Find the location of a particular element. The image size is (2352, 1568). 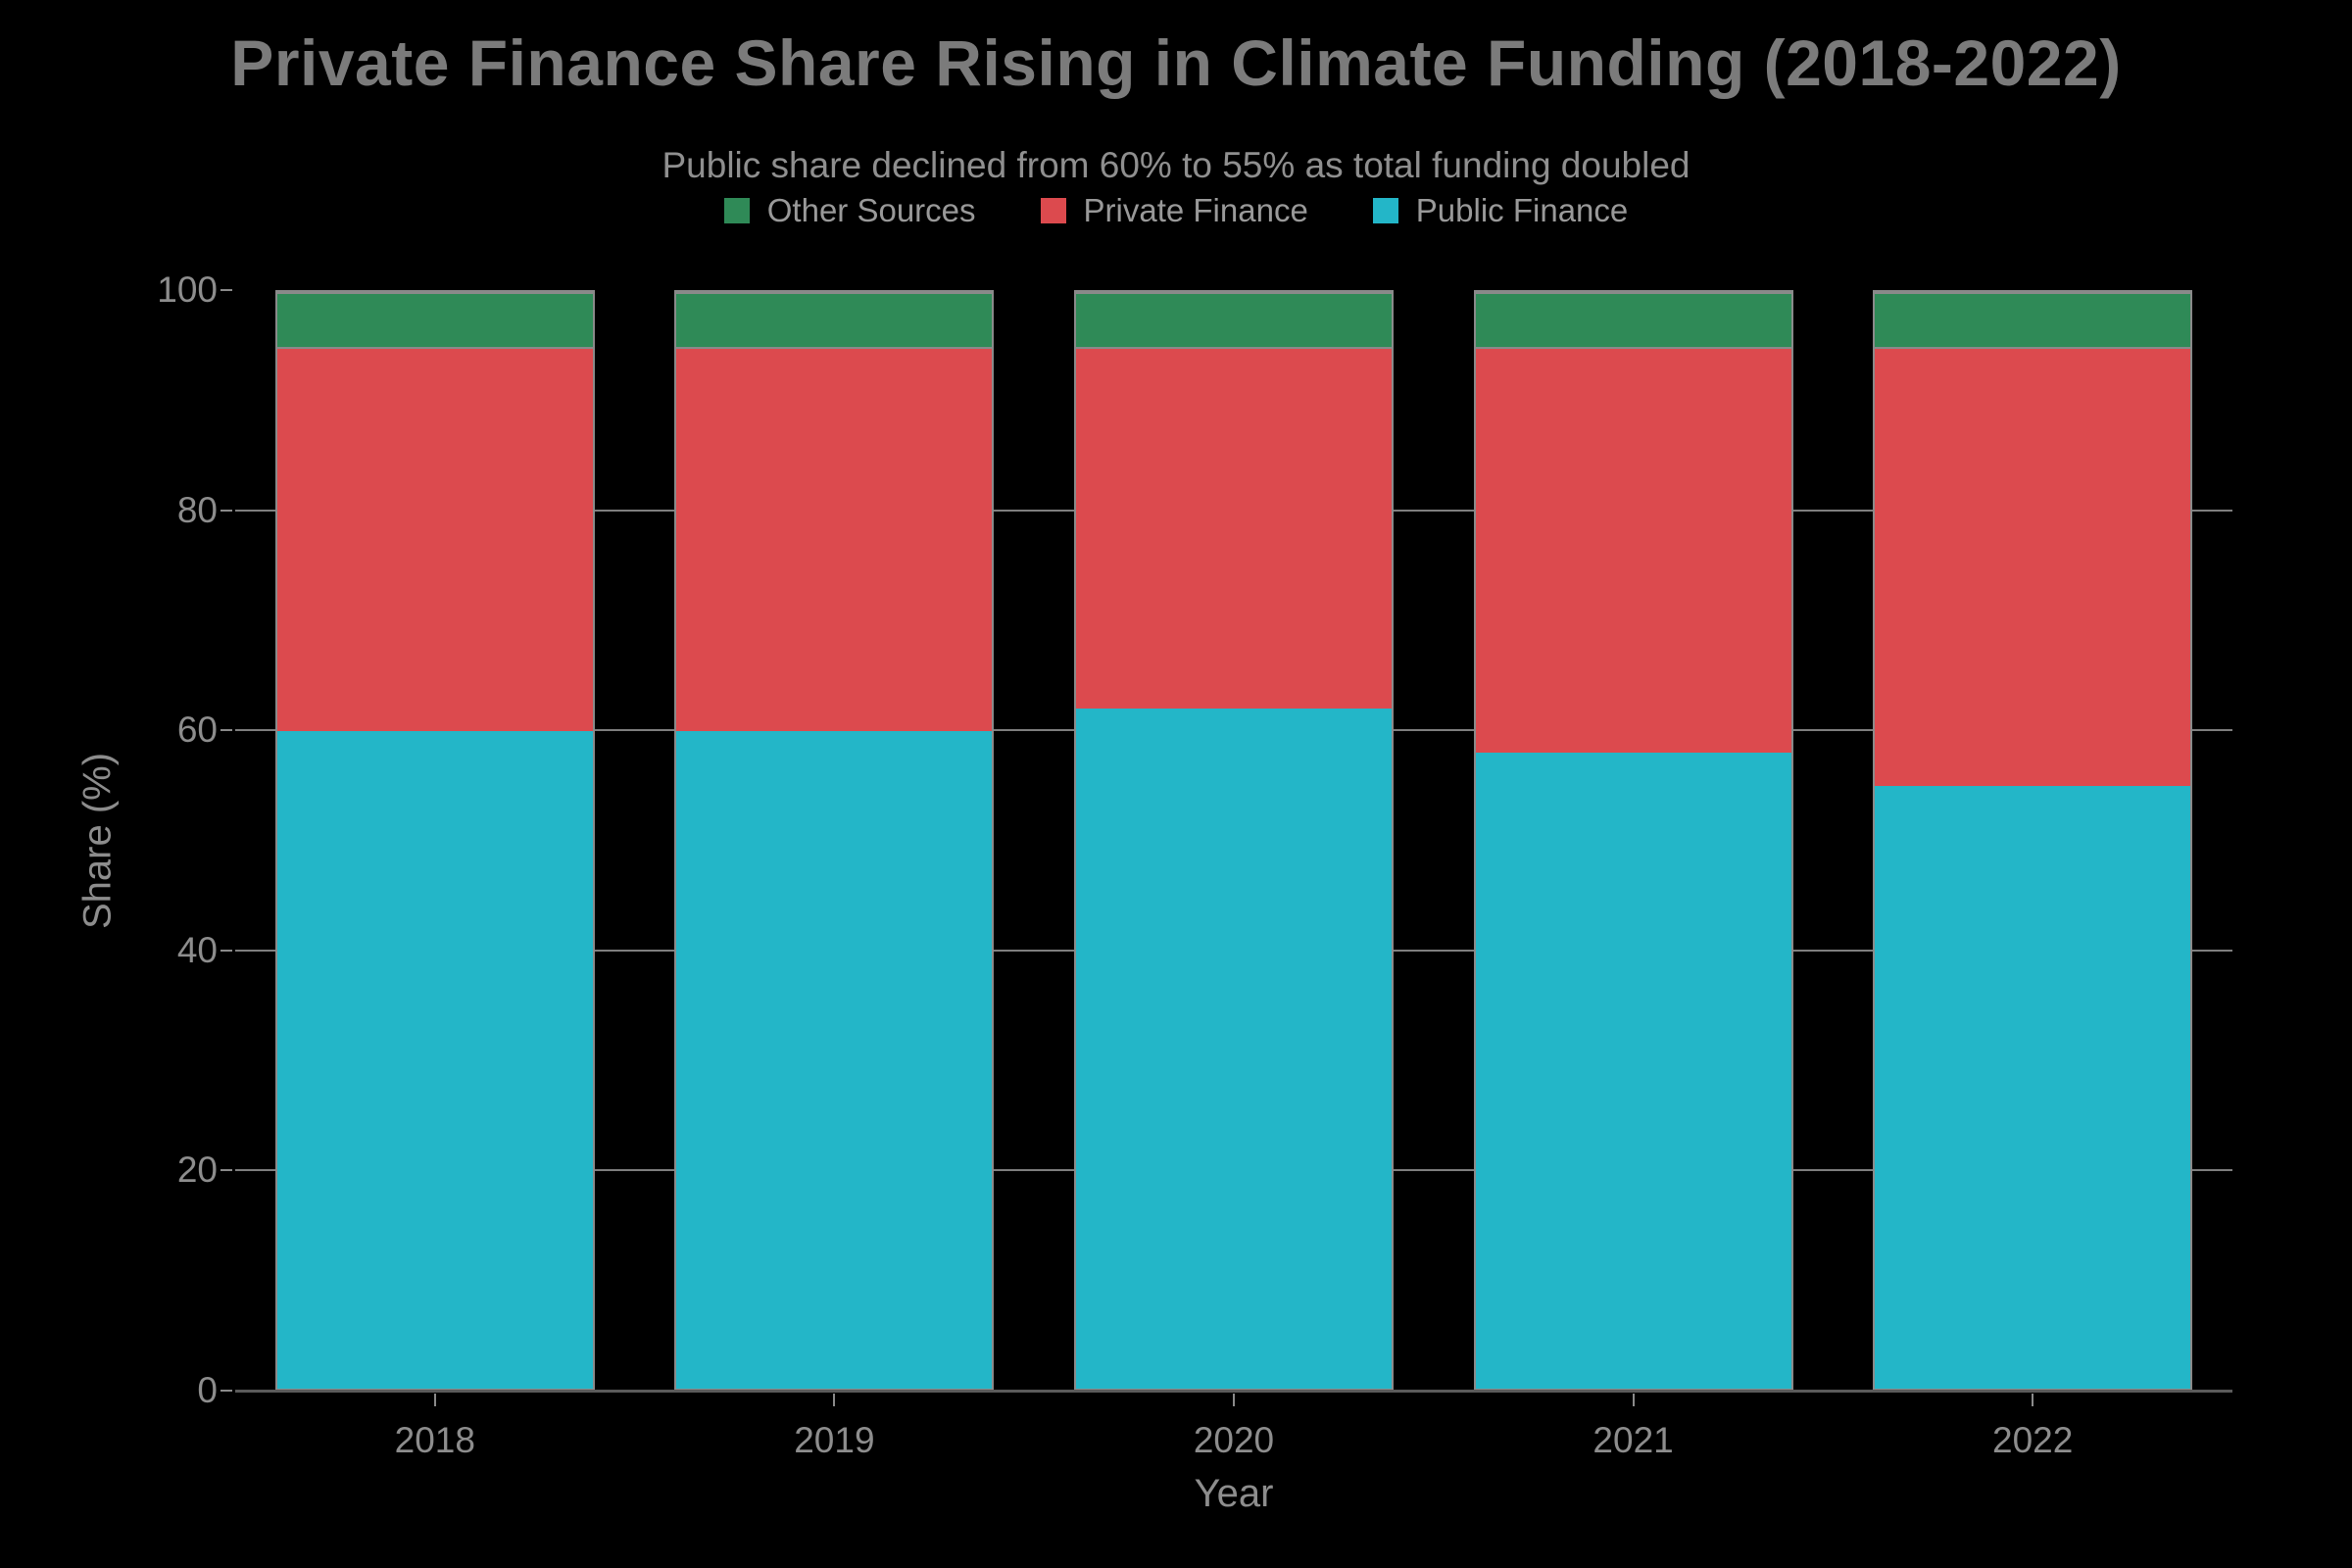

bar-slot-2022: 2022 is located at coordinates (2033, 875).